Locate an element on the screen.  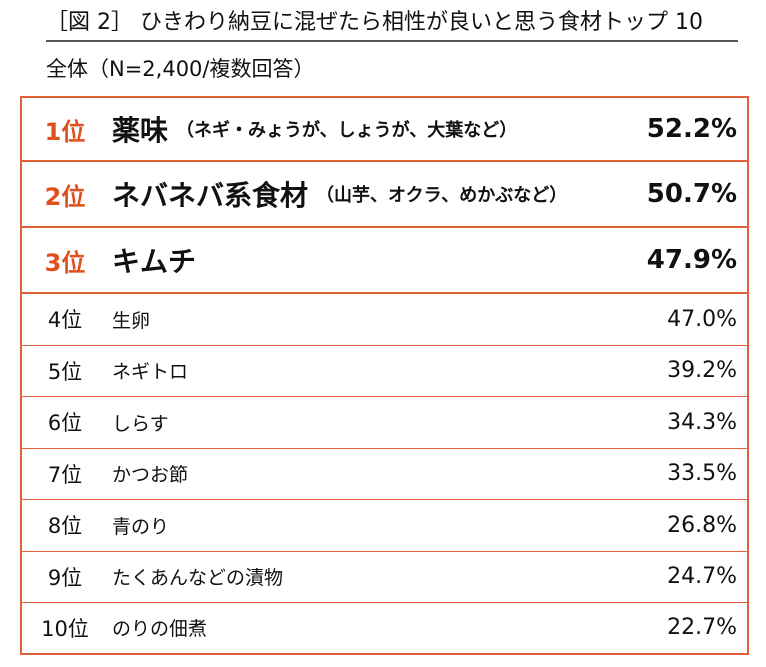
rank-label: 2位 is located at coordinates (65, 196).